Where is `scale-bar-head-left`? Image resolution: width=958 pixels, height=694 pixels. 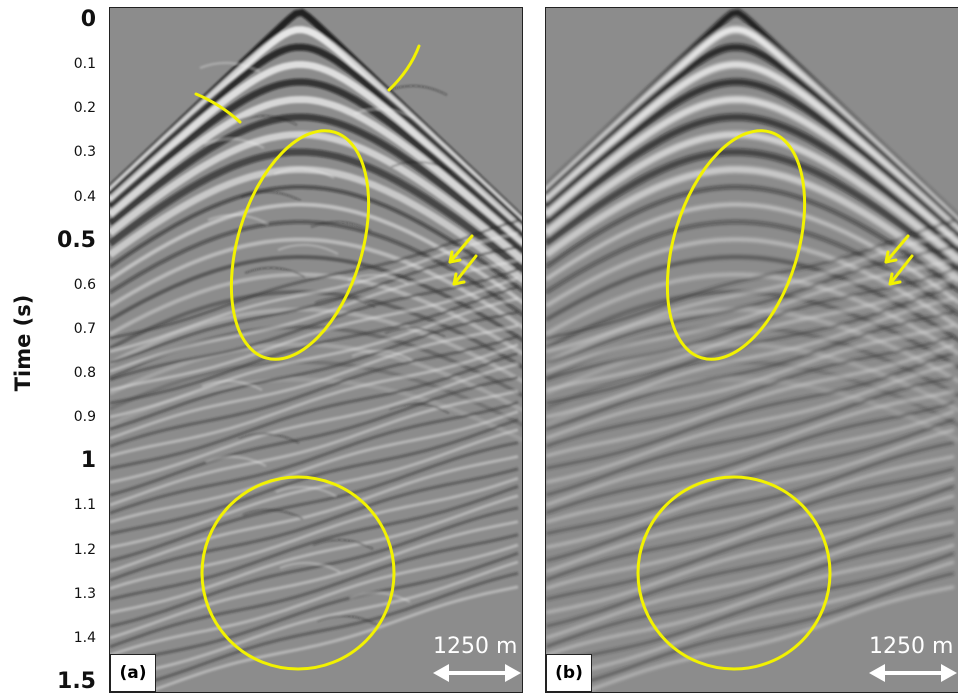
scale-bar-head-left is located at coordinates (441, 673).